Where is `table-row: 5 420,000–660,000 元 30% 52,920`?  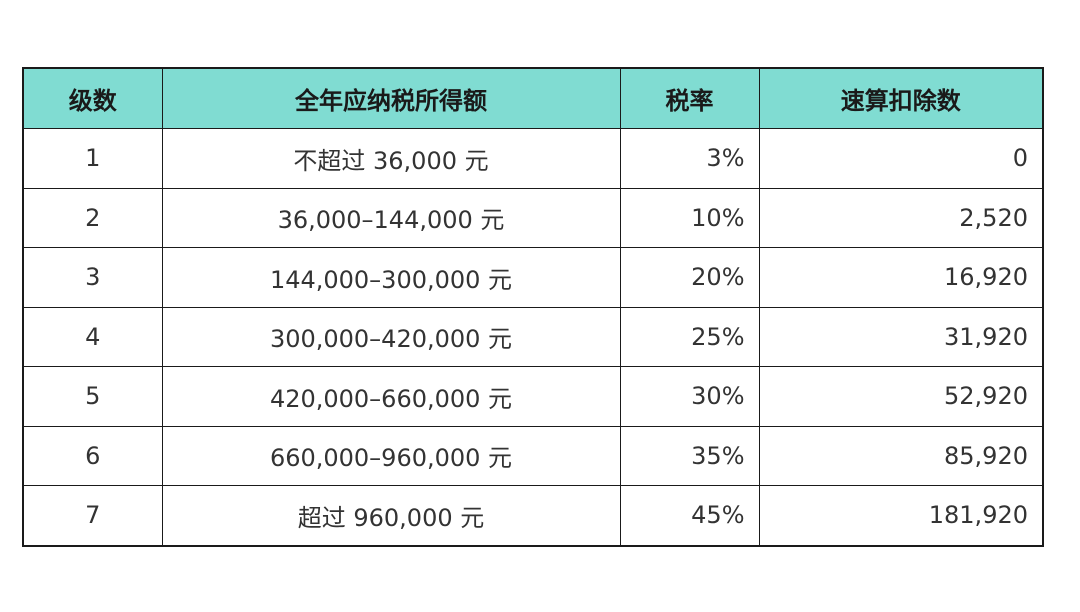 table-row: 5 420,000–660,000 元 30% 52,920 is located at coordinates (533, 396).